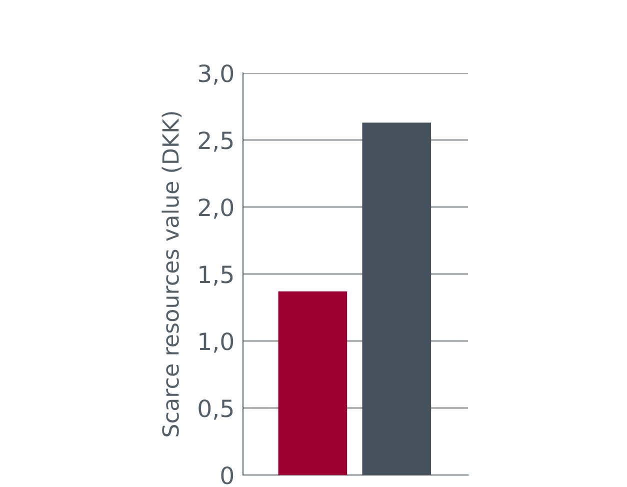 This screenshot has width=627, height=487. What do you see at coordinates (172, 274) in the screenshot?
I see `y-axis-title: Scarce resources value (DKK)` at bounding box center [172, 274].